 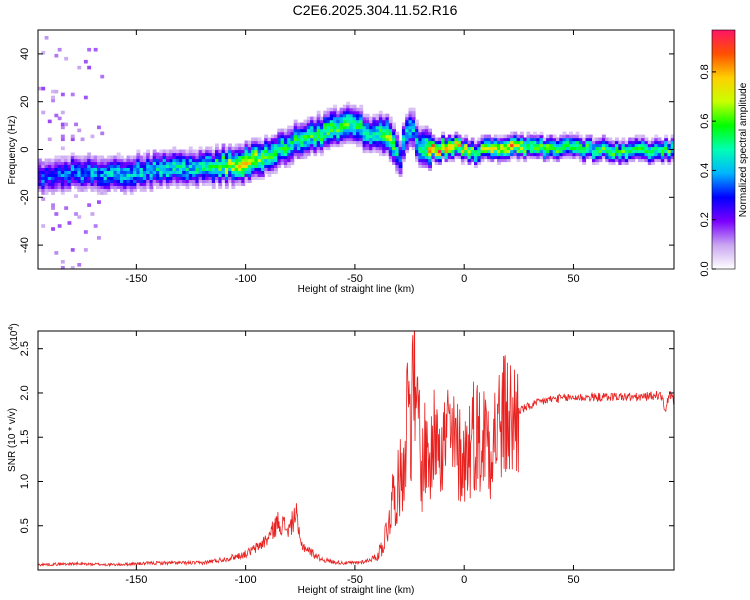 What do you see at coordinates (12, 440) in the screenshot?
I see `snr-ylabel: SNR (10 * v/v)` at bounding box center [12, 440].